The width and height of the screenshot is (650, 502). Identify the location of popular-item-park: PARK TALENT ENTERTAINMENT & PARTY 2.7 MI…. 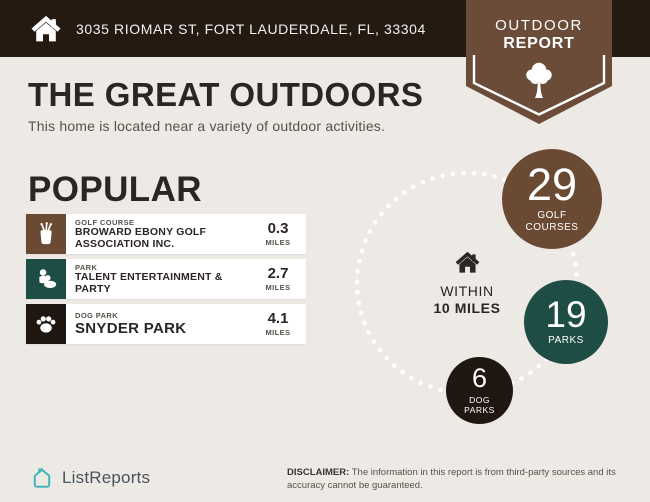
(166, 279).